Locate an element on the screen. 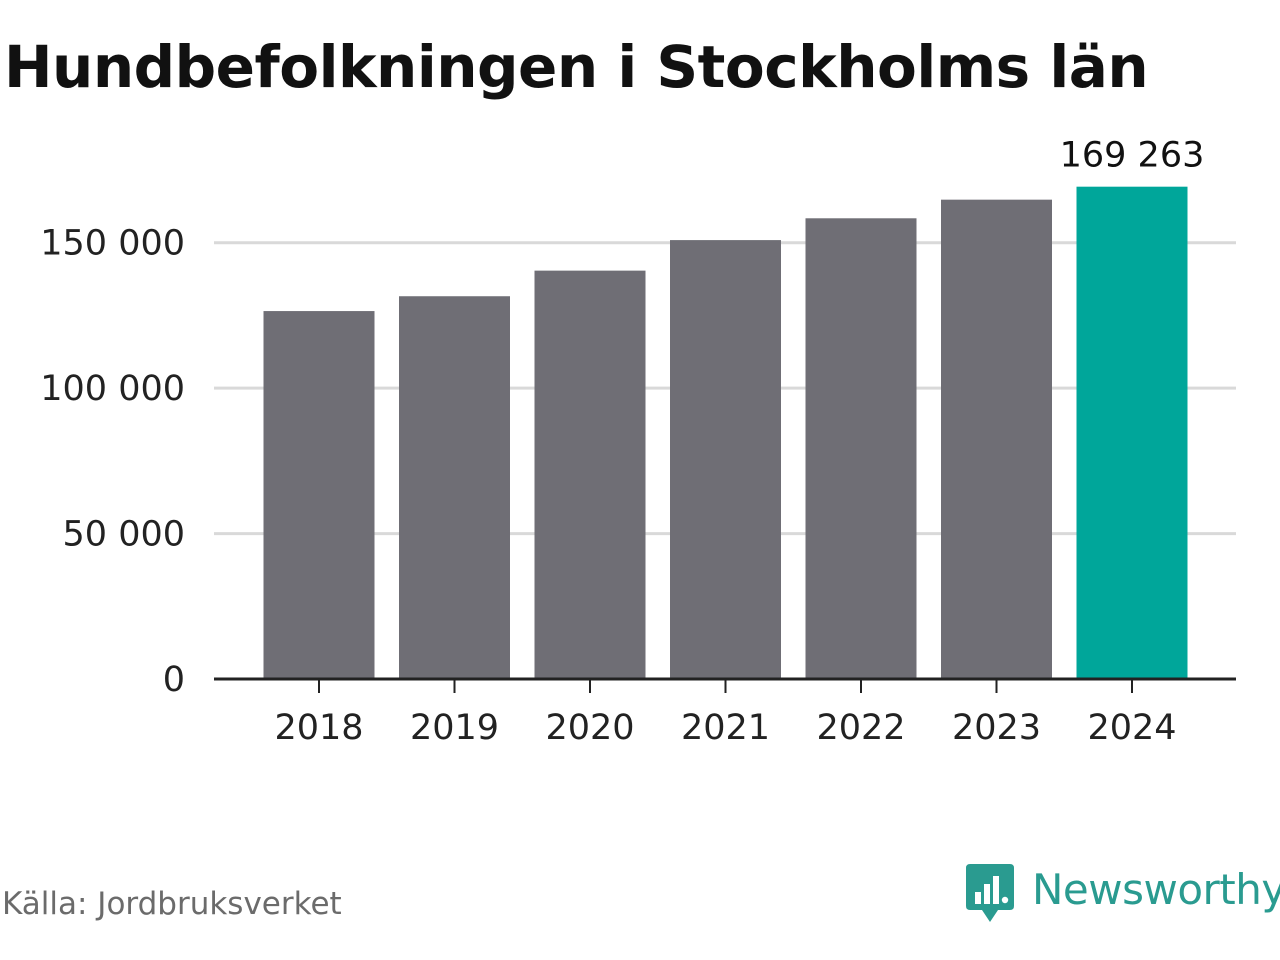  x-tick-label: 2021 is located at coordinates (725, 728).